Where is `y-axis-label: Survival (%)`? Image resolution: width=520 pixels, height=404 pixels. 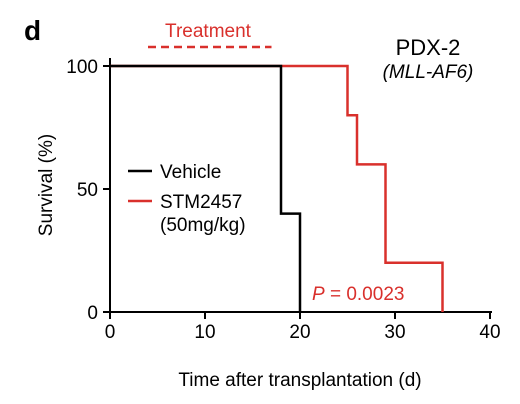 y-axis-label: Survival (%) is located at coordinates (46, 185).